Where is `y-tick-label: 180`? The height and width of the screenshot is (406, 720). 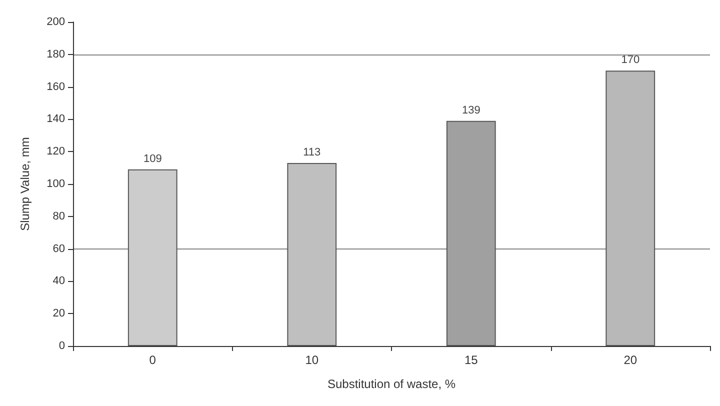 y-tick-label: 180 is located at coordinates (55, 54).